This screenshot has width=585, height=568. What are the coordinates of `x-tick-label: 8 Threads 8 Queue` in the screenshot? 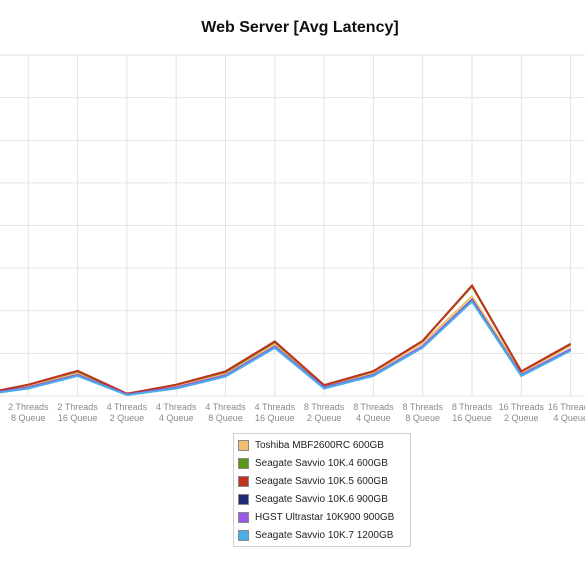 It's located at (423, 412).